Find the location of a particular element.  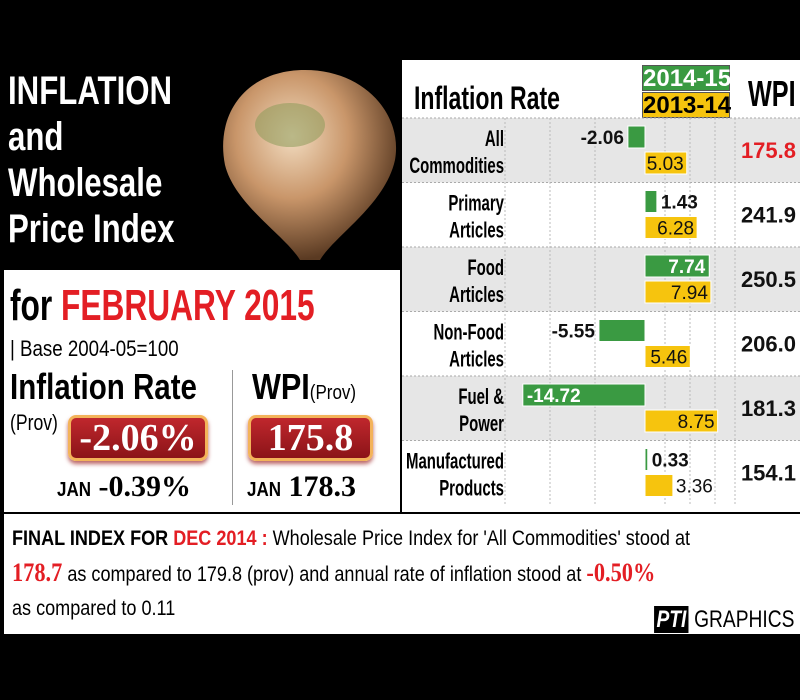

footer-value2: -0.50% is located at coordinates (621, 572).